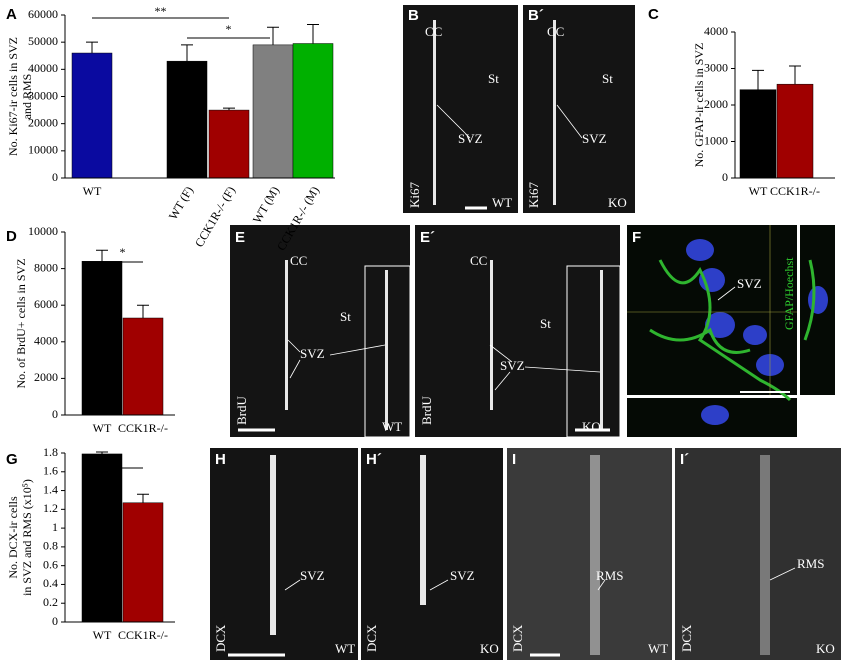 Image resolution: width=843 pixels, height=663 pixels. Describe the element at coordinates (46, 267) in the screenshot. I see `y-tick-label: 8000` at that location.